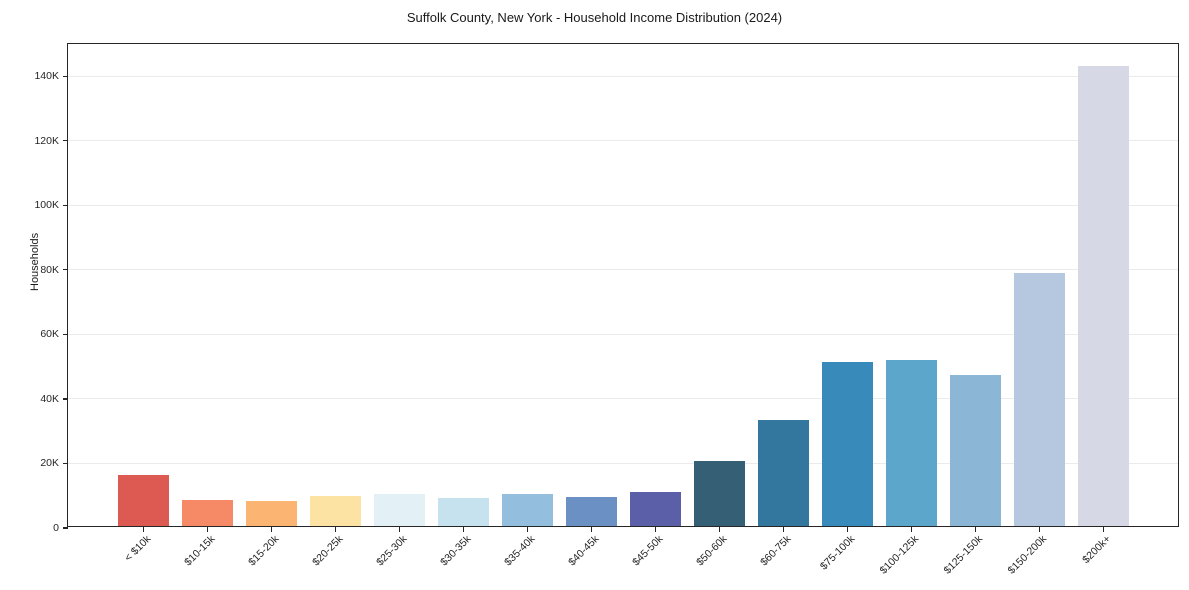 Image resolution: width=1189 pixels, height=590 pixels. Describe the element at coordinates (65, 76) in the screenshot. I see `y-tick-mark-140K` at that location.